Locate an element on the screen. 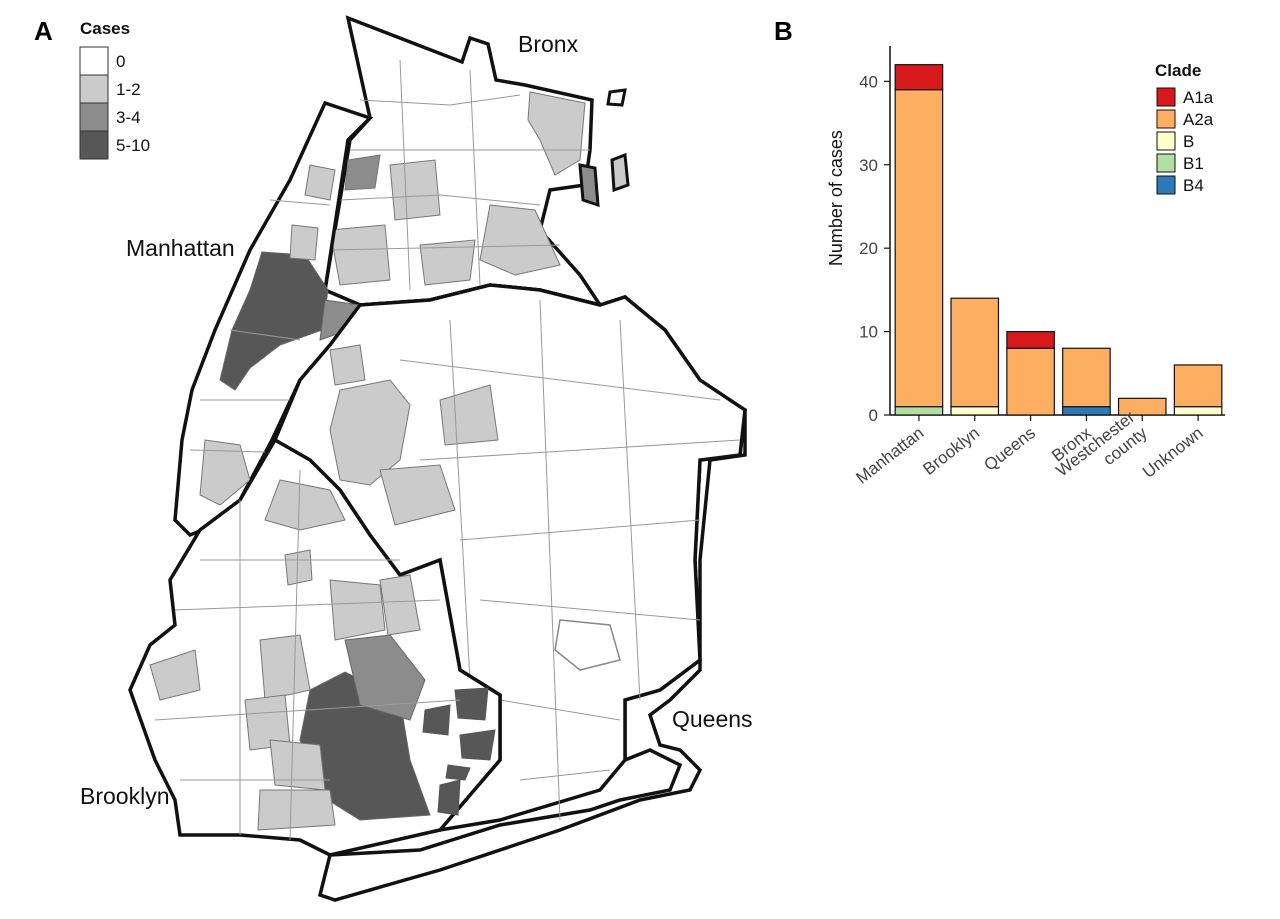 The width and height of the screenshot is (1280, 919). x-tick-label-group: Queens is located at coordinates (1009, 449).